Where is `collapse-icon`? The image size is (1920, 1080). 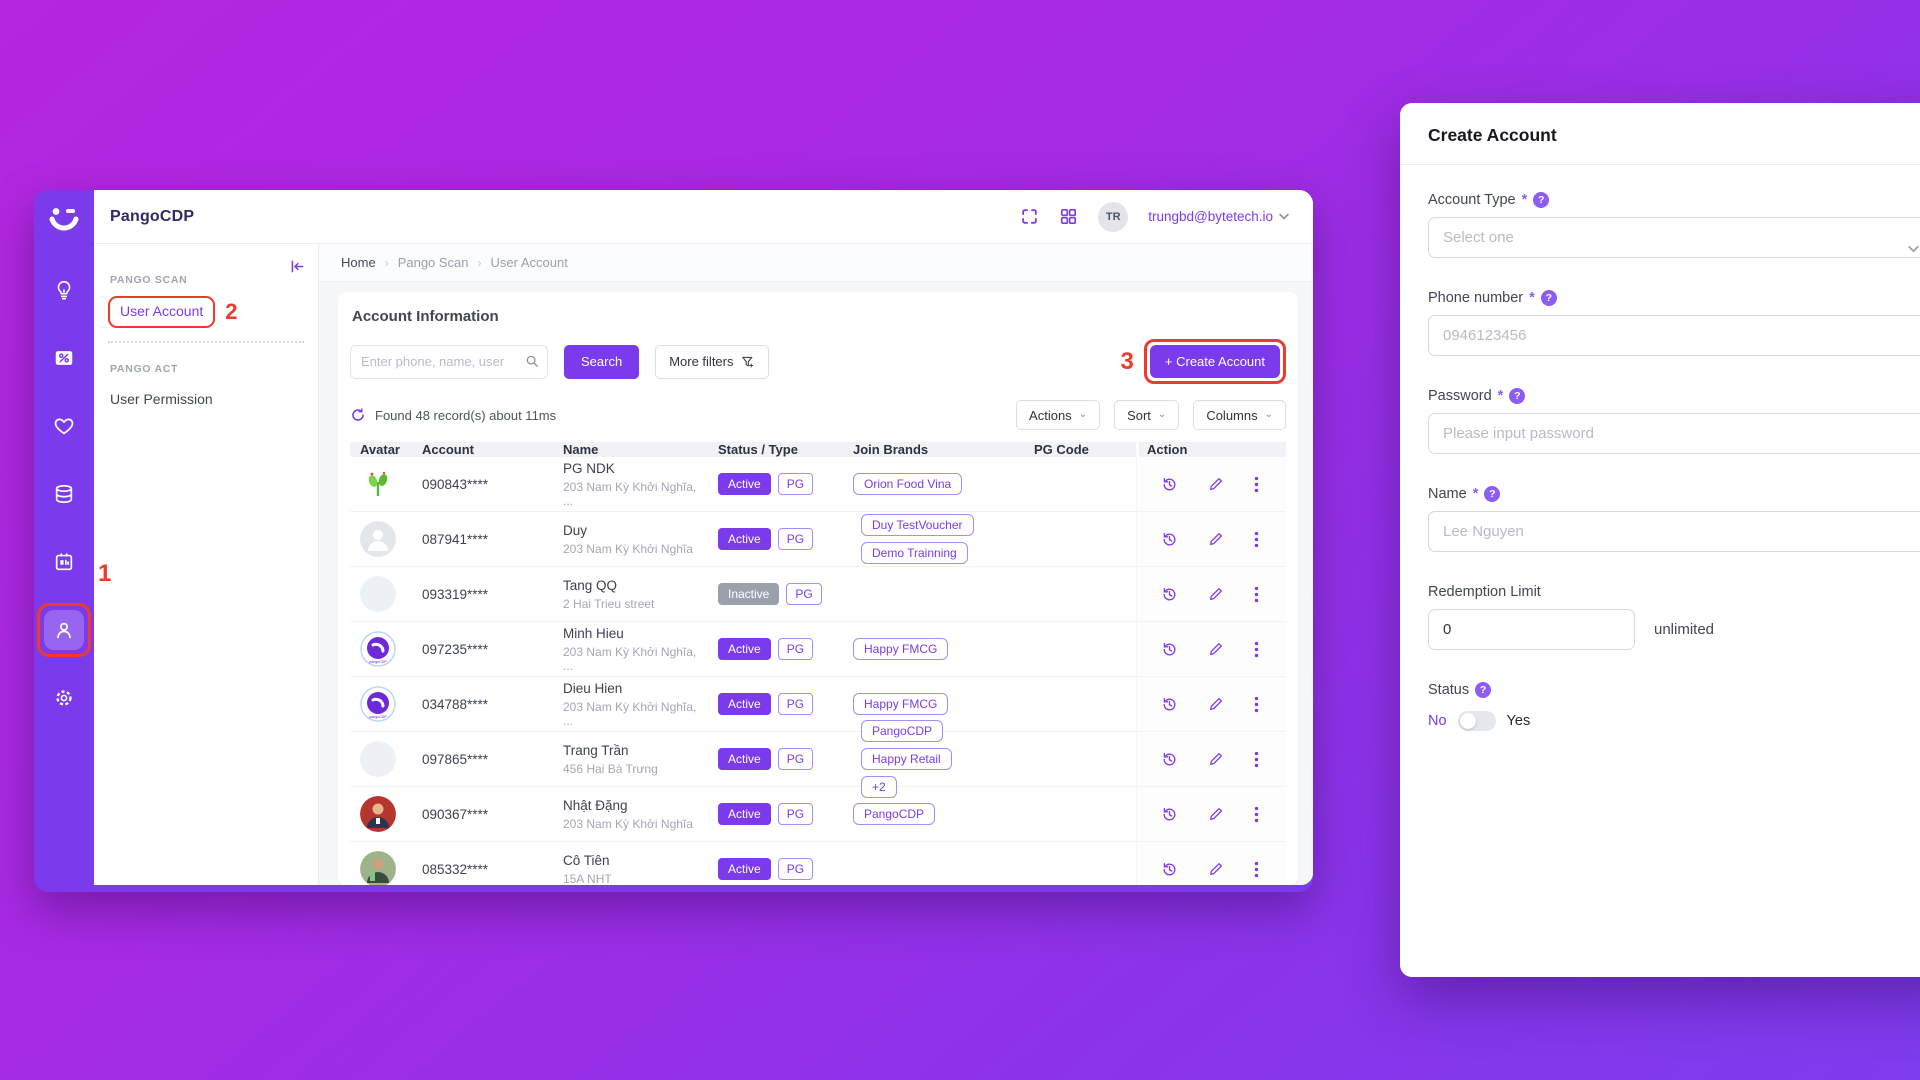
collapse-icon is located at coordinates (297, 266).